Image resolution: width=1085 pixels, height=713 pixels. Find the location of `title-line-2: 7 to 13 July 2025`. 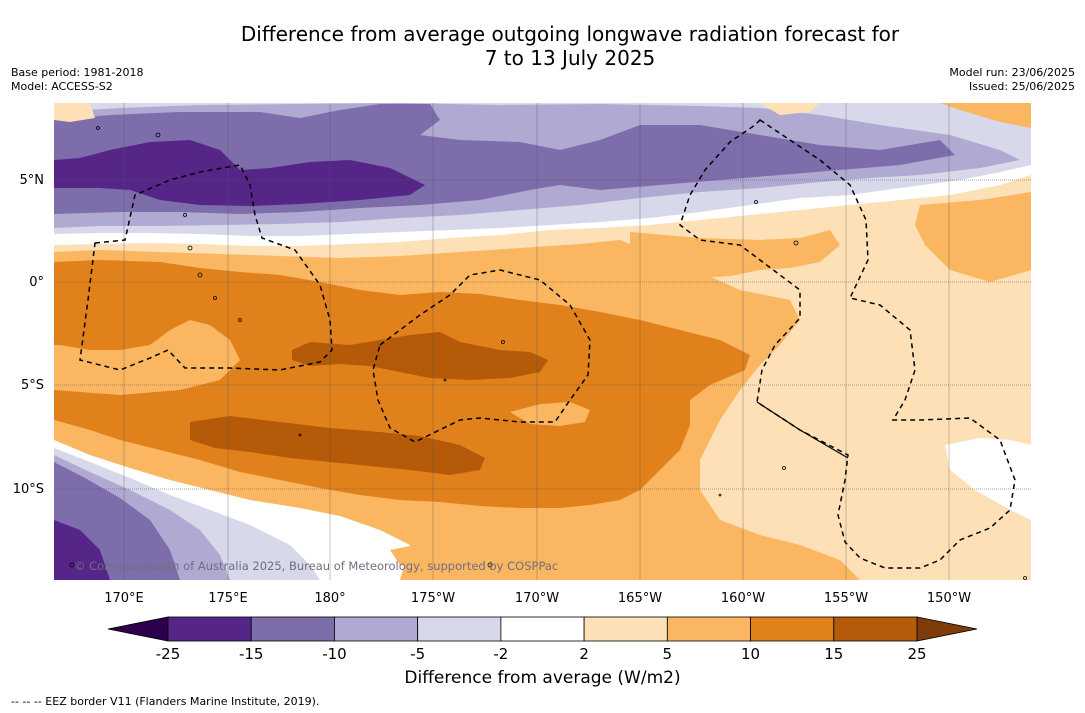

title-line-2: 7 to 13 July 2025 is located at coordinates (570, 58).